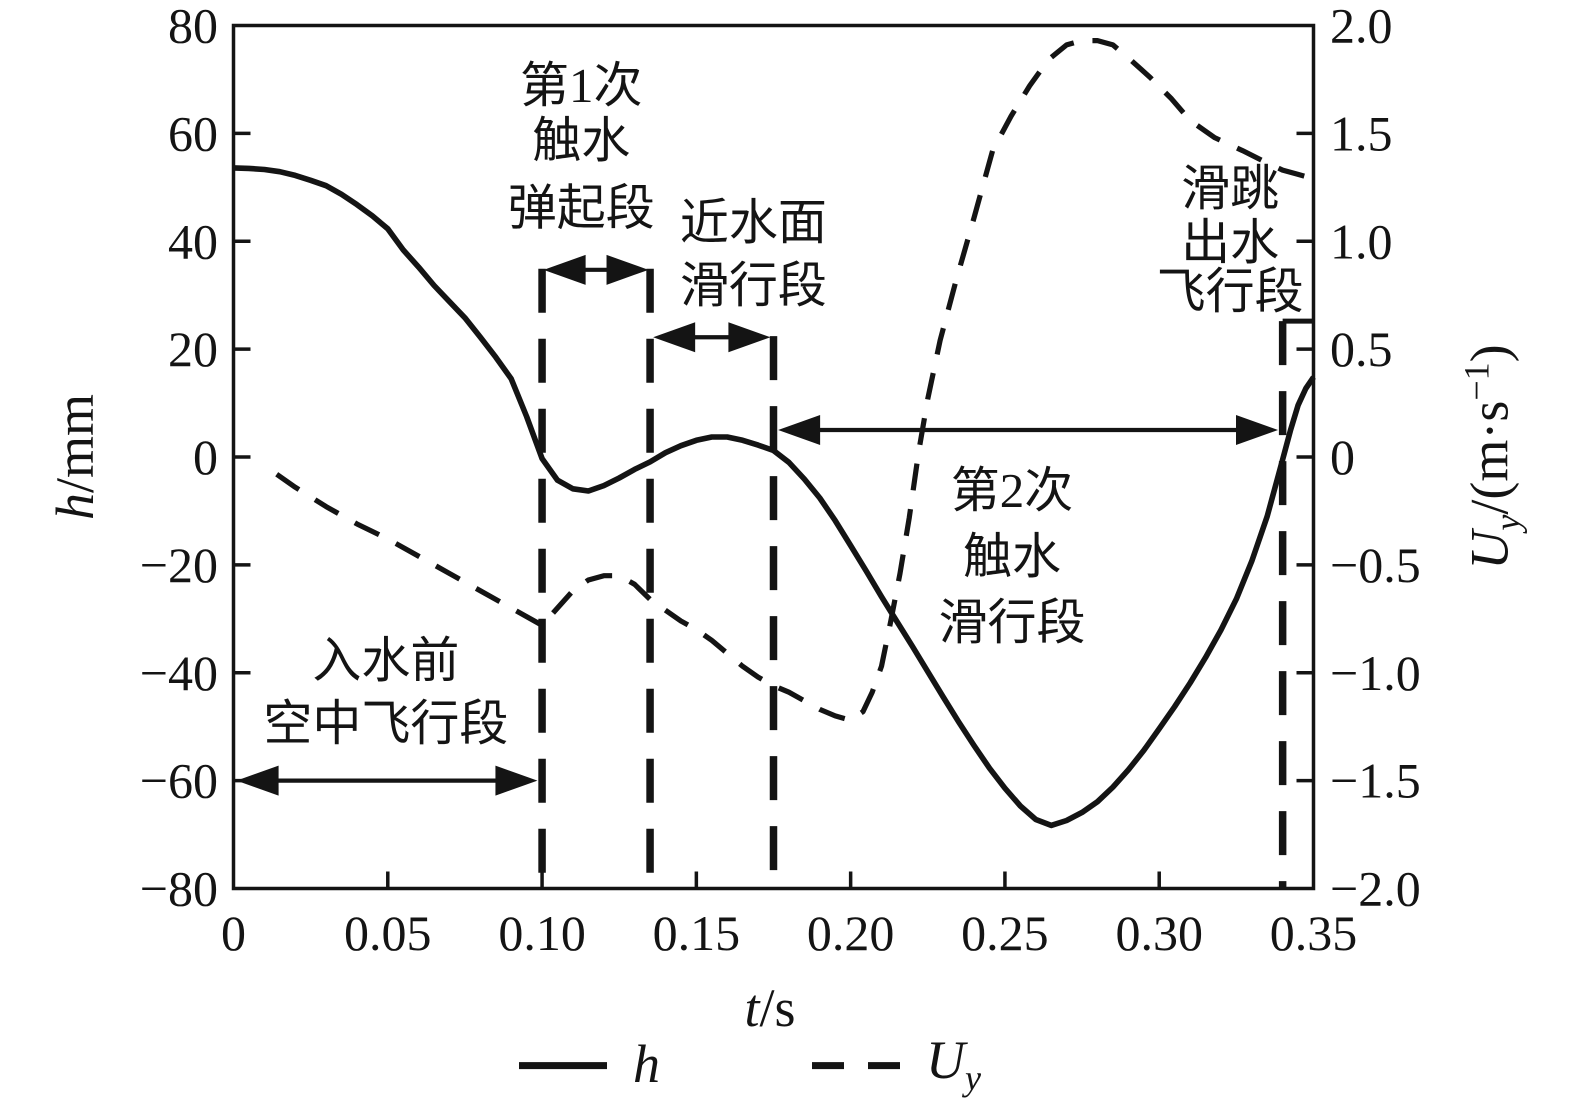  What do you see at coordinates (1012, 490) in the screenshot?
I see `phase-second-touch-glide-line-1: 第2次` at bounding box center [1012, 490].